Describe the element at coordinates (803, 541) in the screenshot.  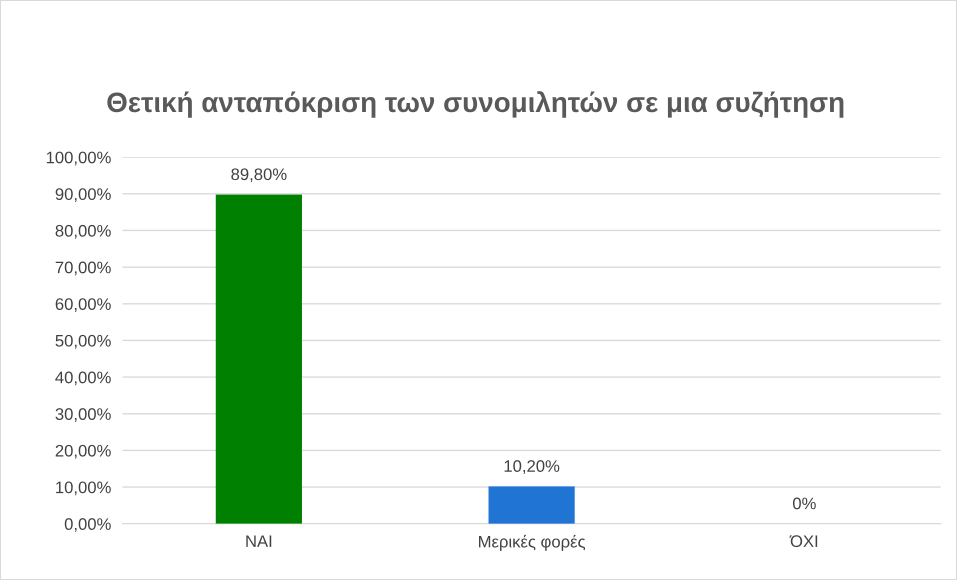
I see `x-tick-label: ΌΧΙ` at that location.